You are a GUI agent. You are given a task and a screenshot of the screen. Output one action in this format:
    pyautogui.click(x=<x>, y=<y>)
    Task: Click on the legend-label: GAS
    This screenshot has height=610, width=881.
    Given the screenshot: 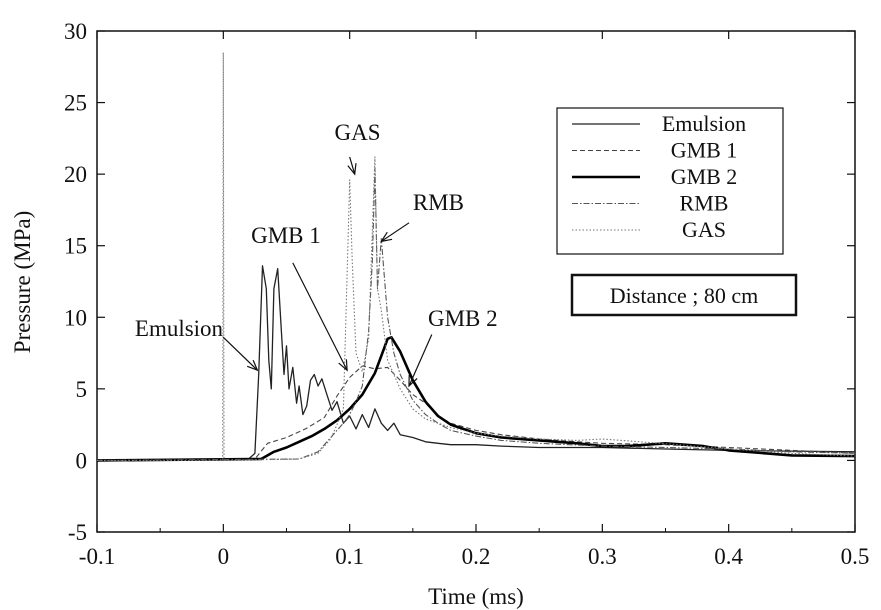 What is the action you would take?
    pyautogui.click(x=704, y=229)
    